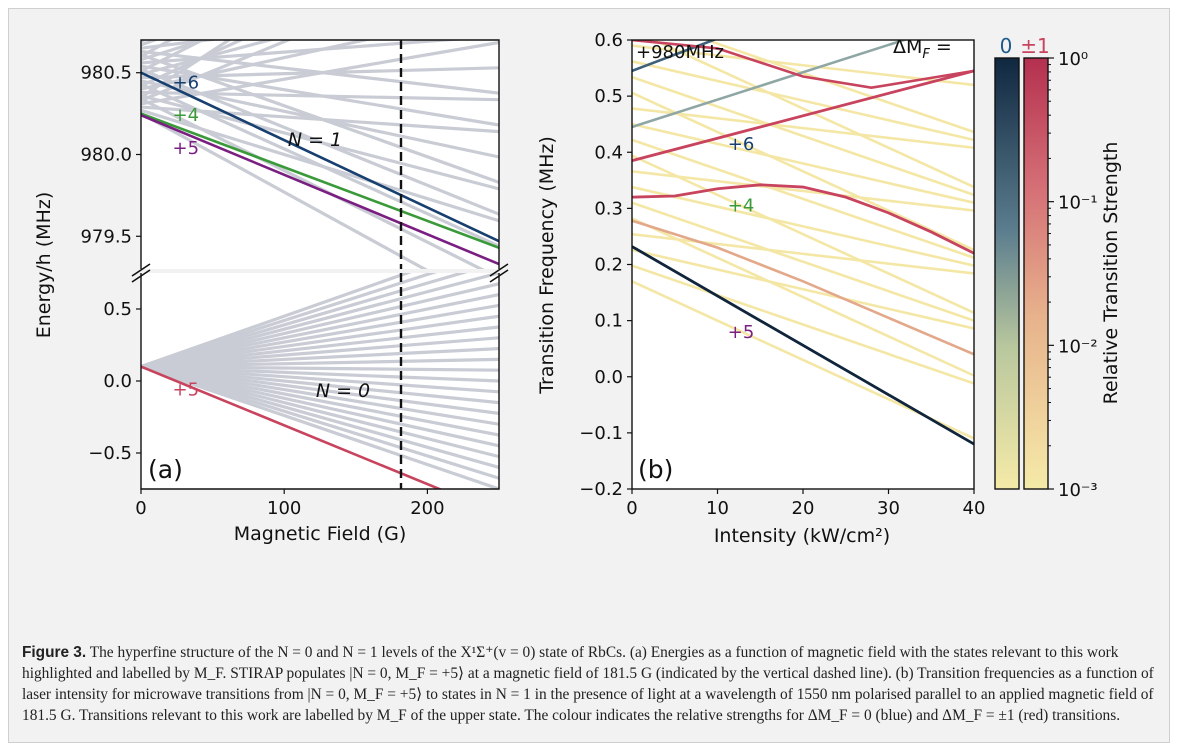 The height and width of the screenshot is (753, 1182). Describe the element at coordinates (1078, 346) in the screenshot. I see `colorbar-tick-label: 10⁻²` at that location.